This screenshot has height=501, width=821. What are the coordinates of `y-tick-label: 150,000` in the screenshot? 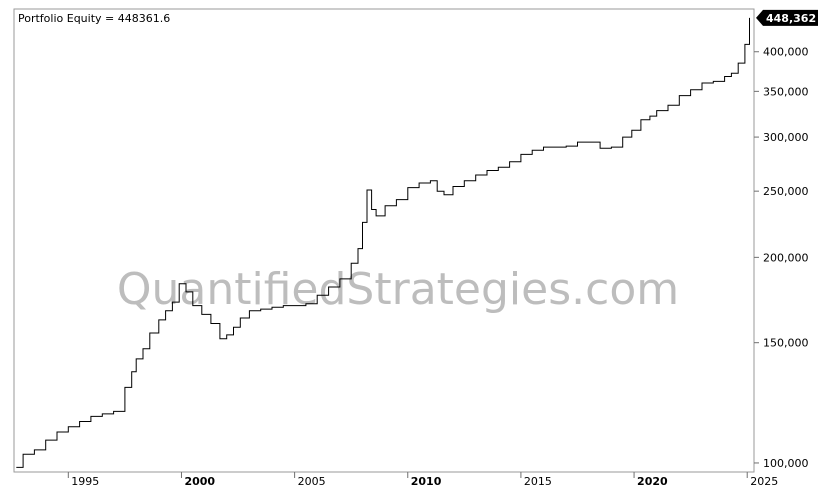 It's located at (786, 343).